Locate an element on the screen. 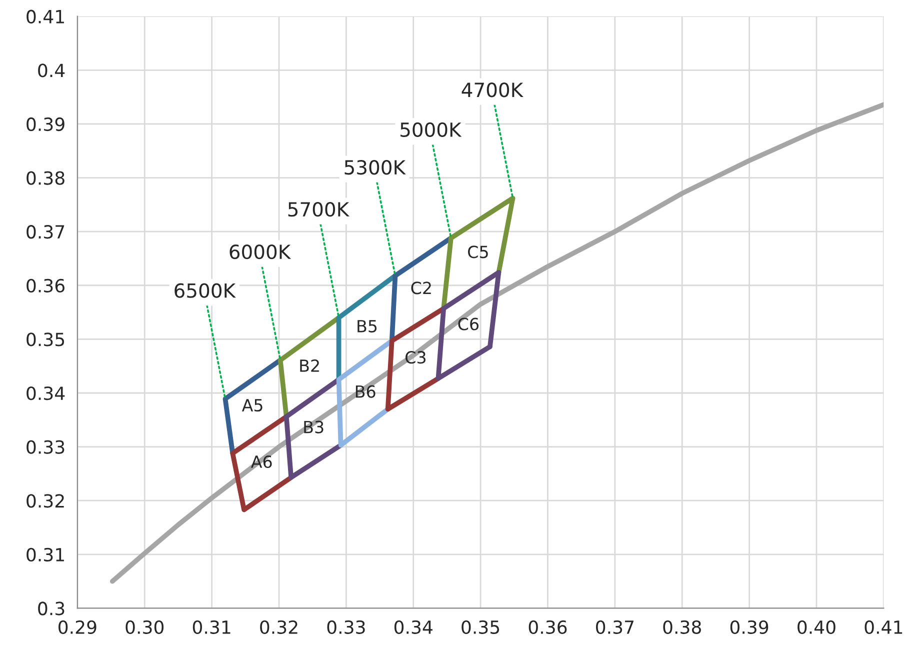  series-label: A5 is located at coordinates (252, 405).